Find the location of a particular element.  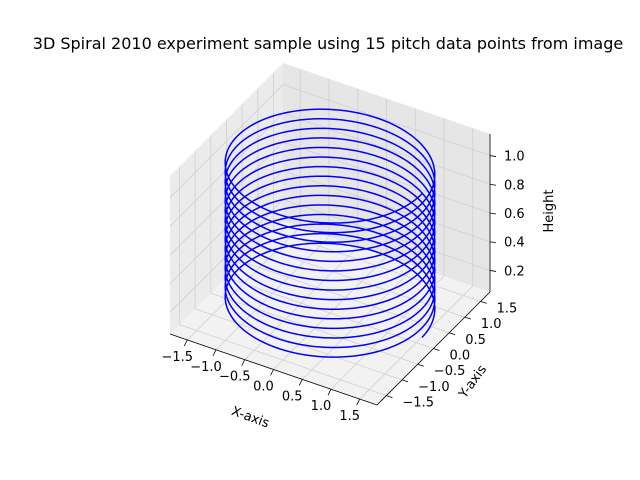

y-tick-label: −1.5 is located at coordinates (418, 403).